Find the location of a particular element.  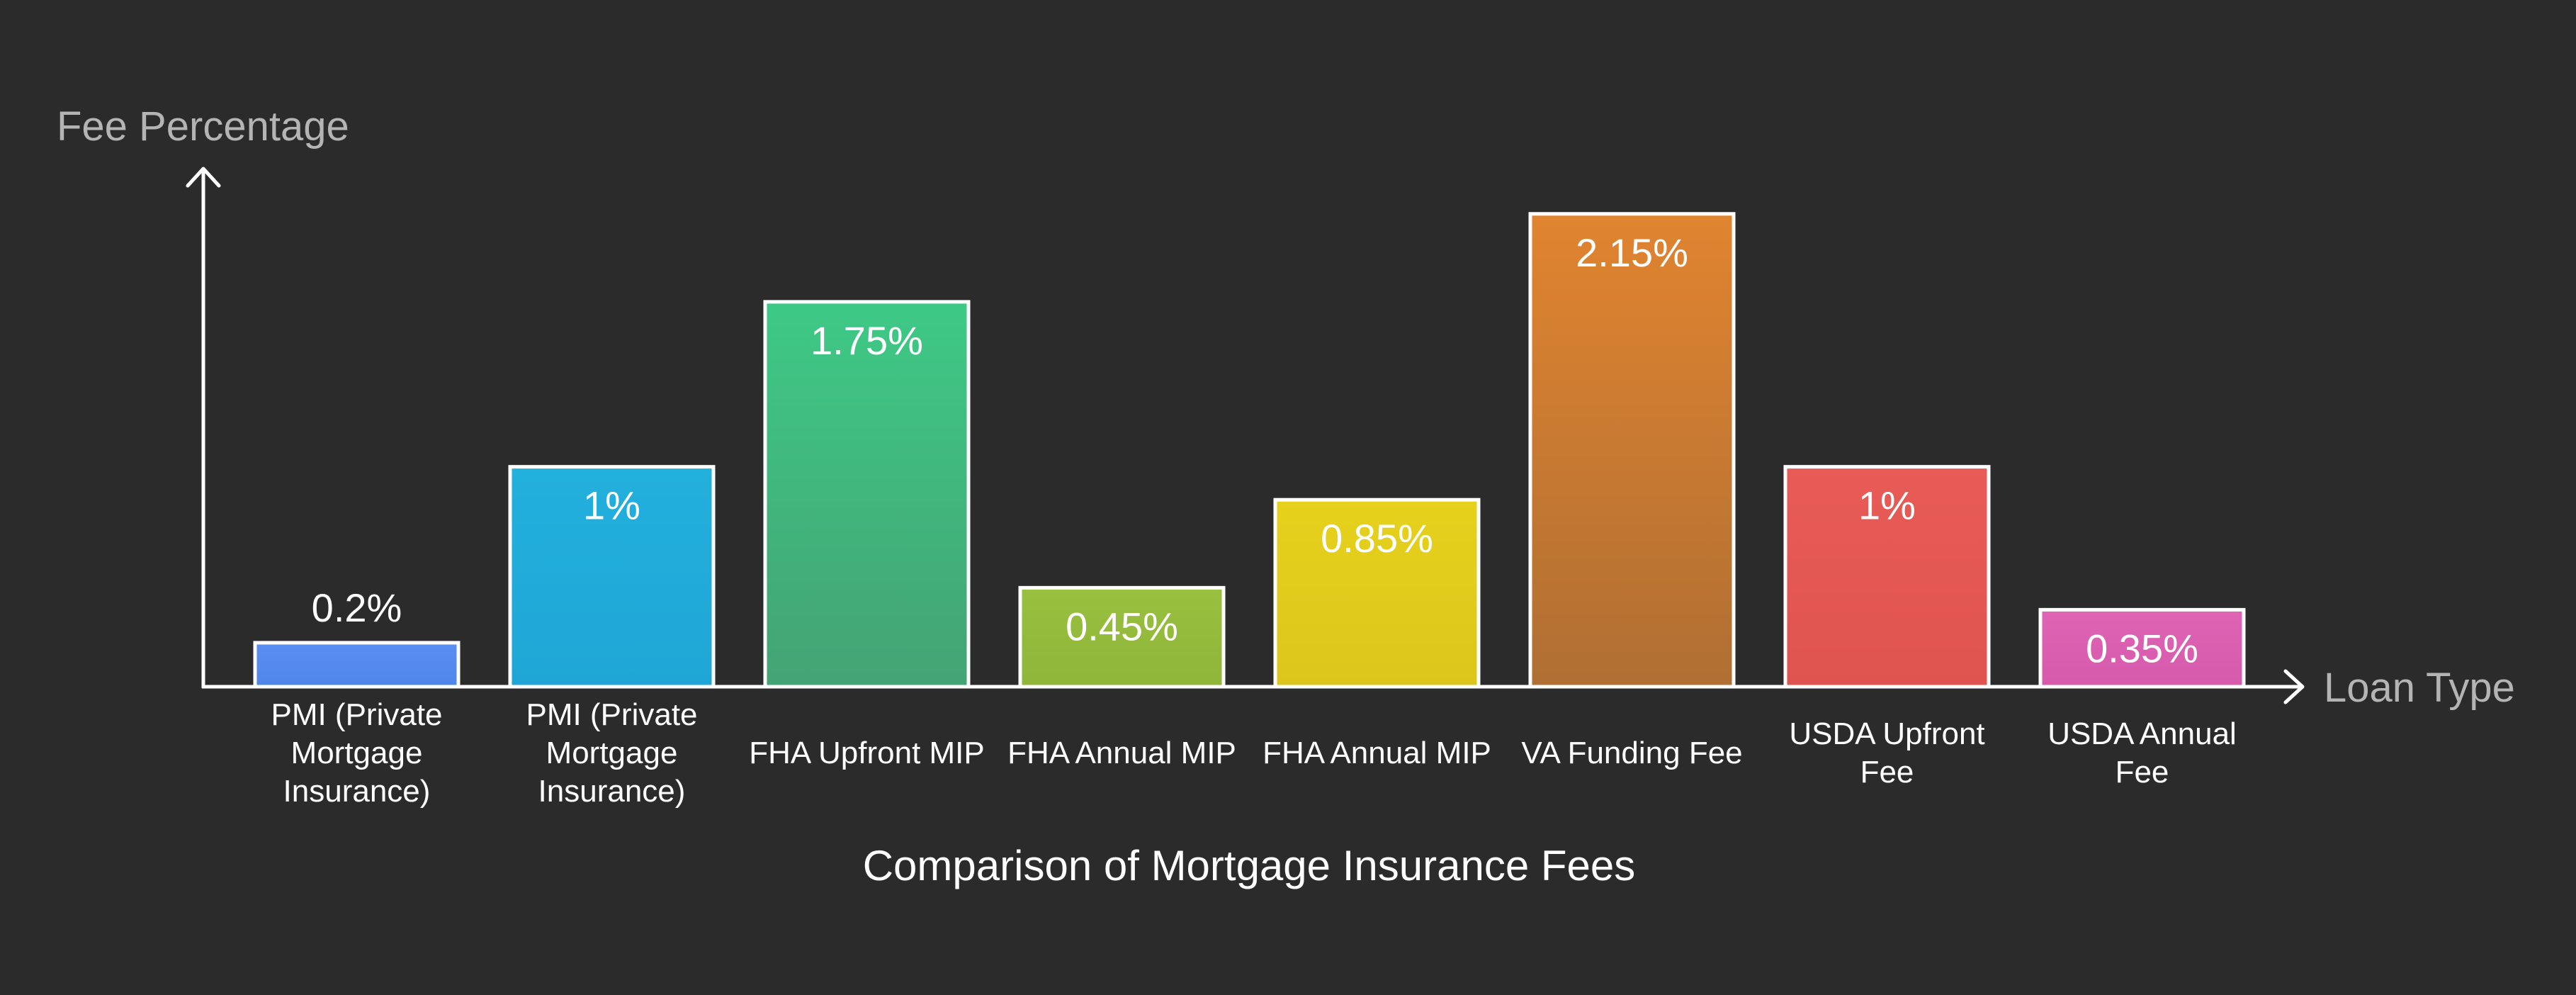

bar-value-label: 2.15% is located at coordinates (1632, 252).